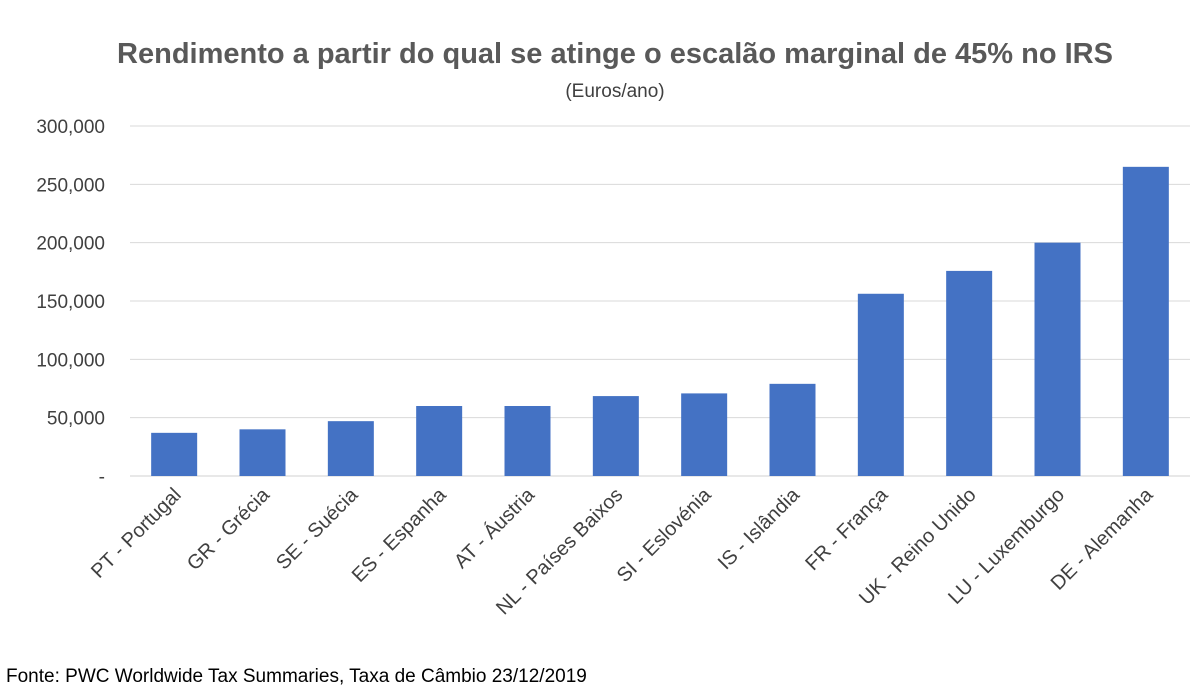 The width and height of the screenshot is (1200, 692). What do you see at coordinates (70, 127) in the screenshot?
I see `y-tick-label: 300,000` at bounding box center [70, 127].